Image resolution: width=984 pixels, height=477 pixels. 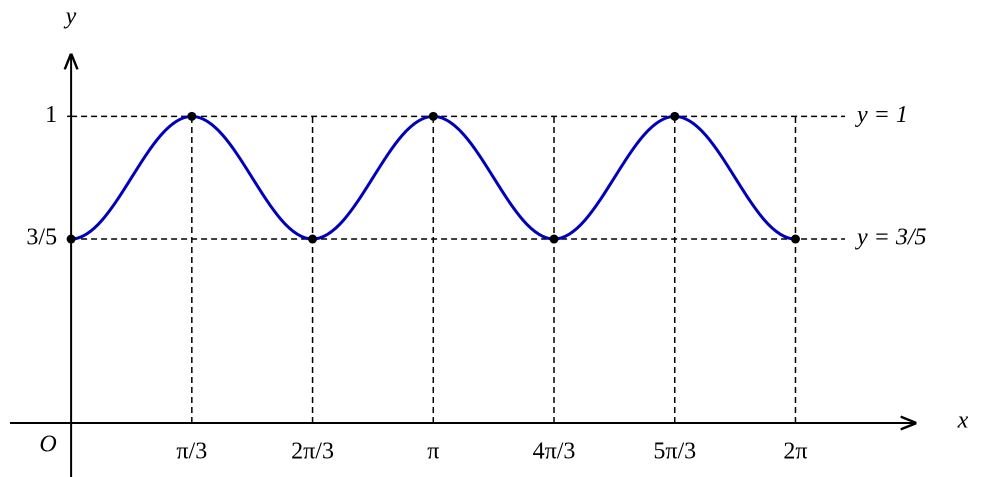 What do you see at coordinates (191, 452) in the screenshot?
I see `x-tick-label: π/3` at bounding box center [191, 452].